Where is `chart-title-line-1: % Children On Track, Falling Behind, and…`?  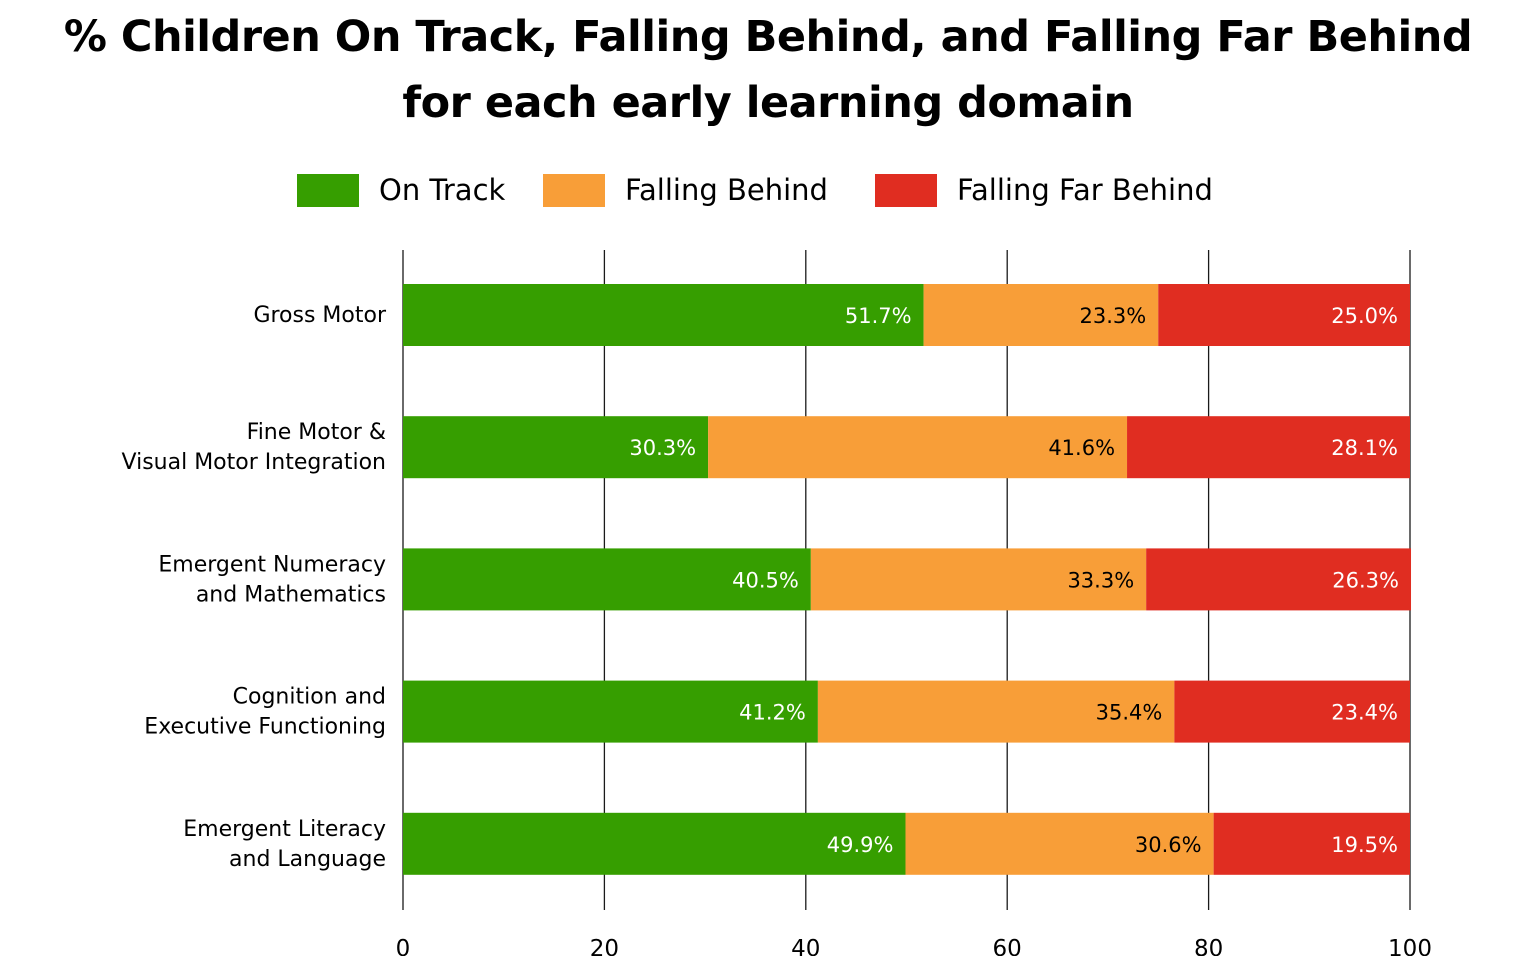 chart-title-line-1: % Children On Track, Falling Behind, and… is located at coordinates (768, 37).